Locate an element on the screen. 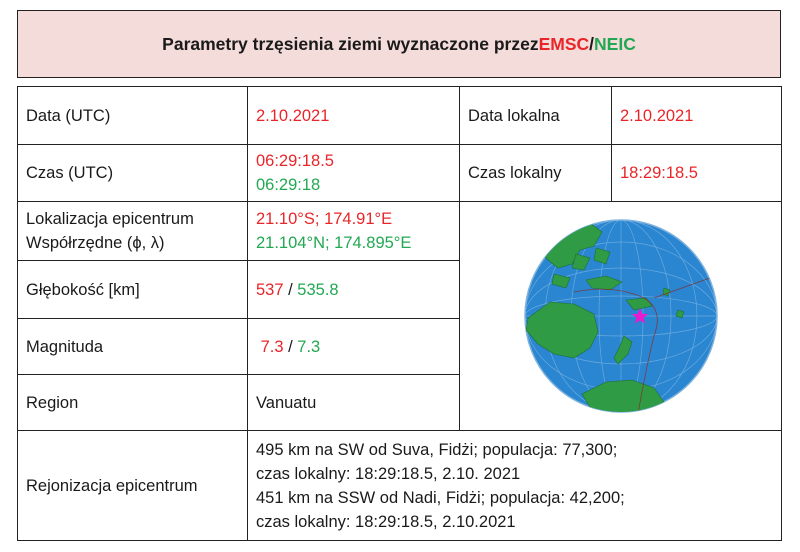  region-label: Region is located at coordinates (132, 402).